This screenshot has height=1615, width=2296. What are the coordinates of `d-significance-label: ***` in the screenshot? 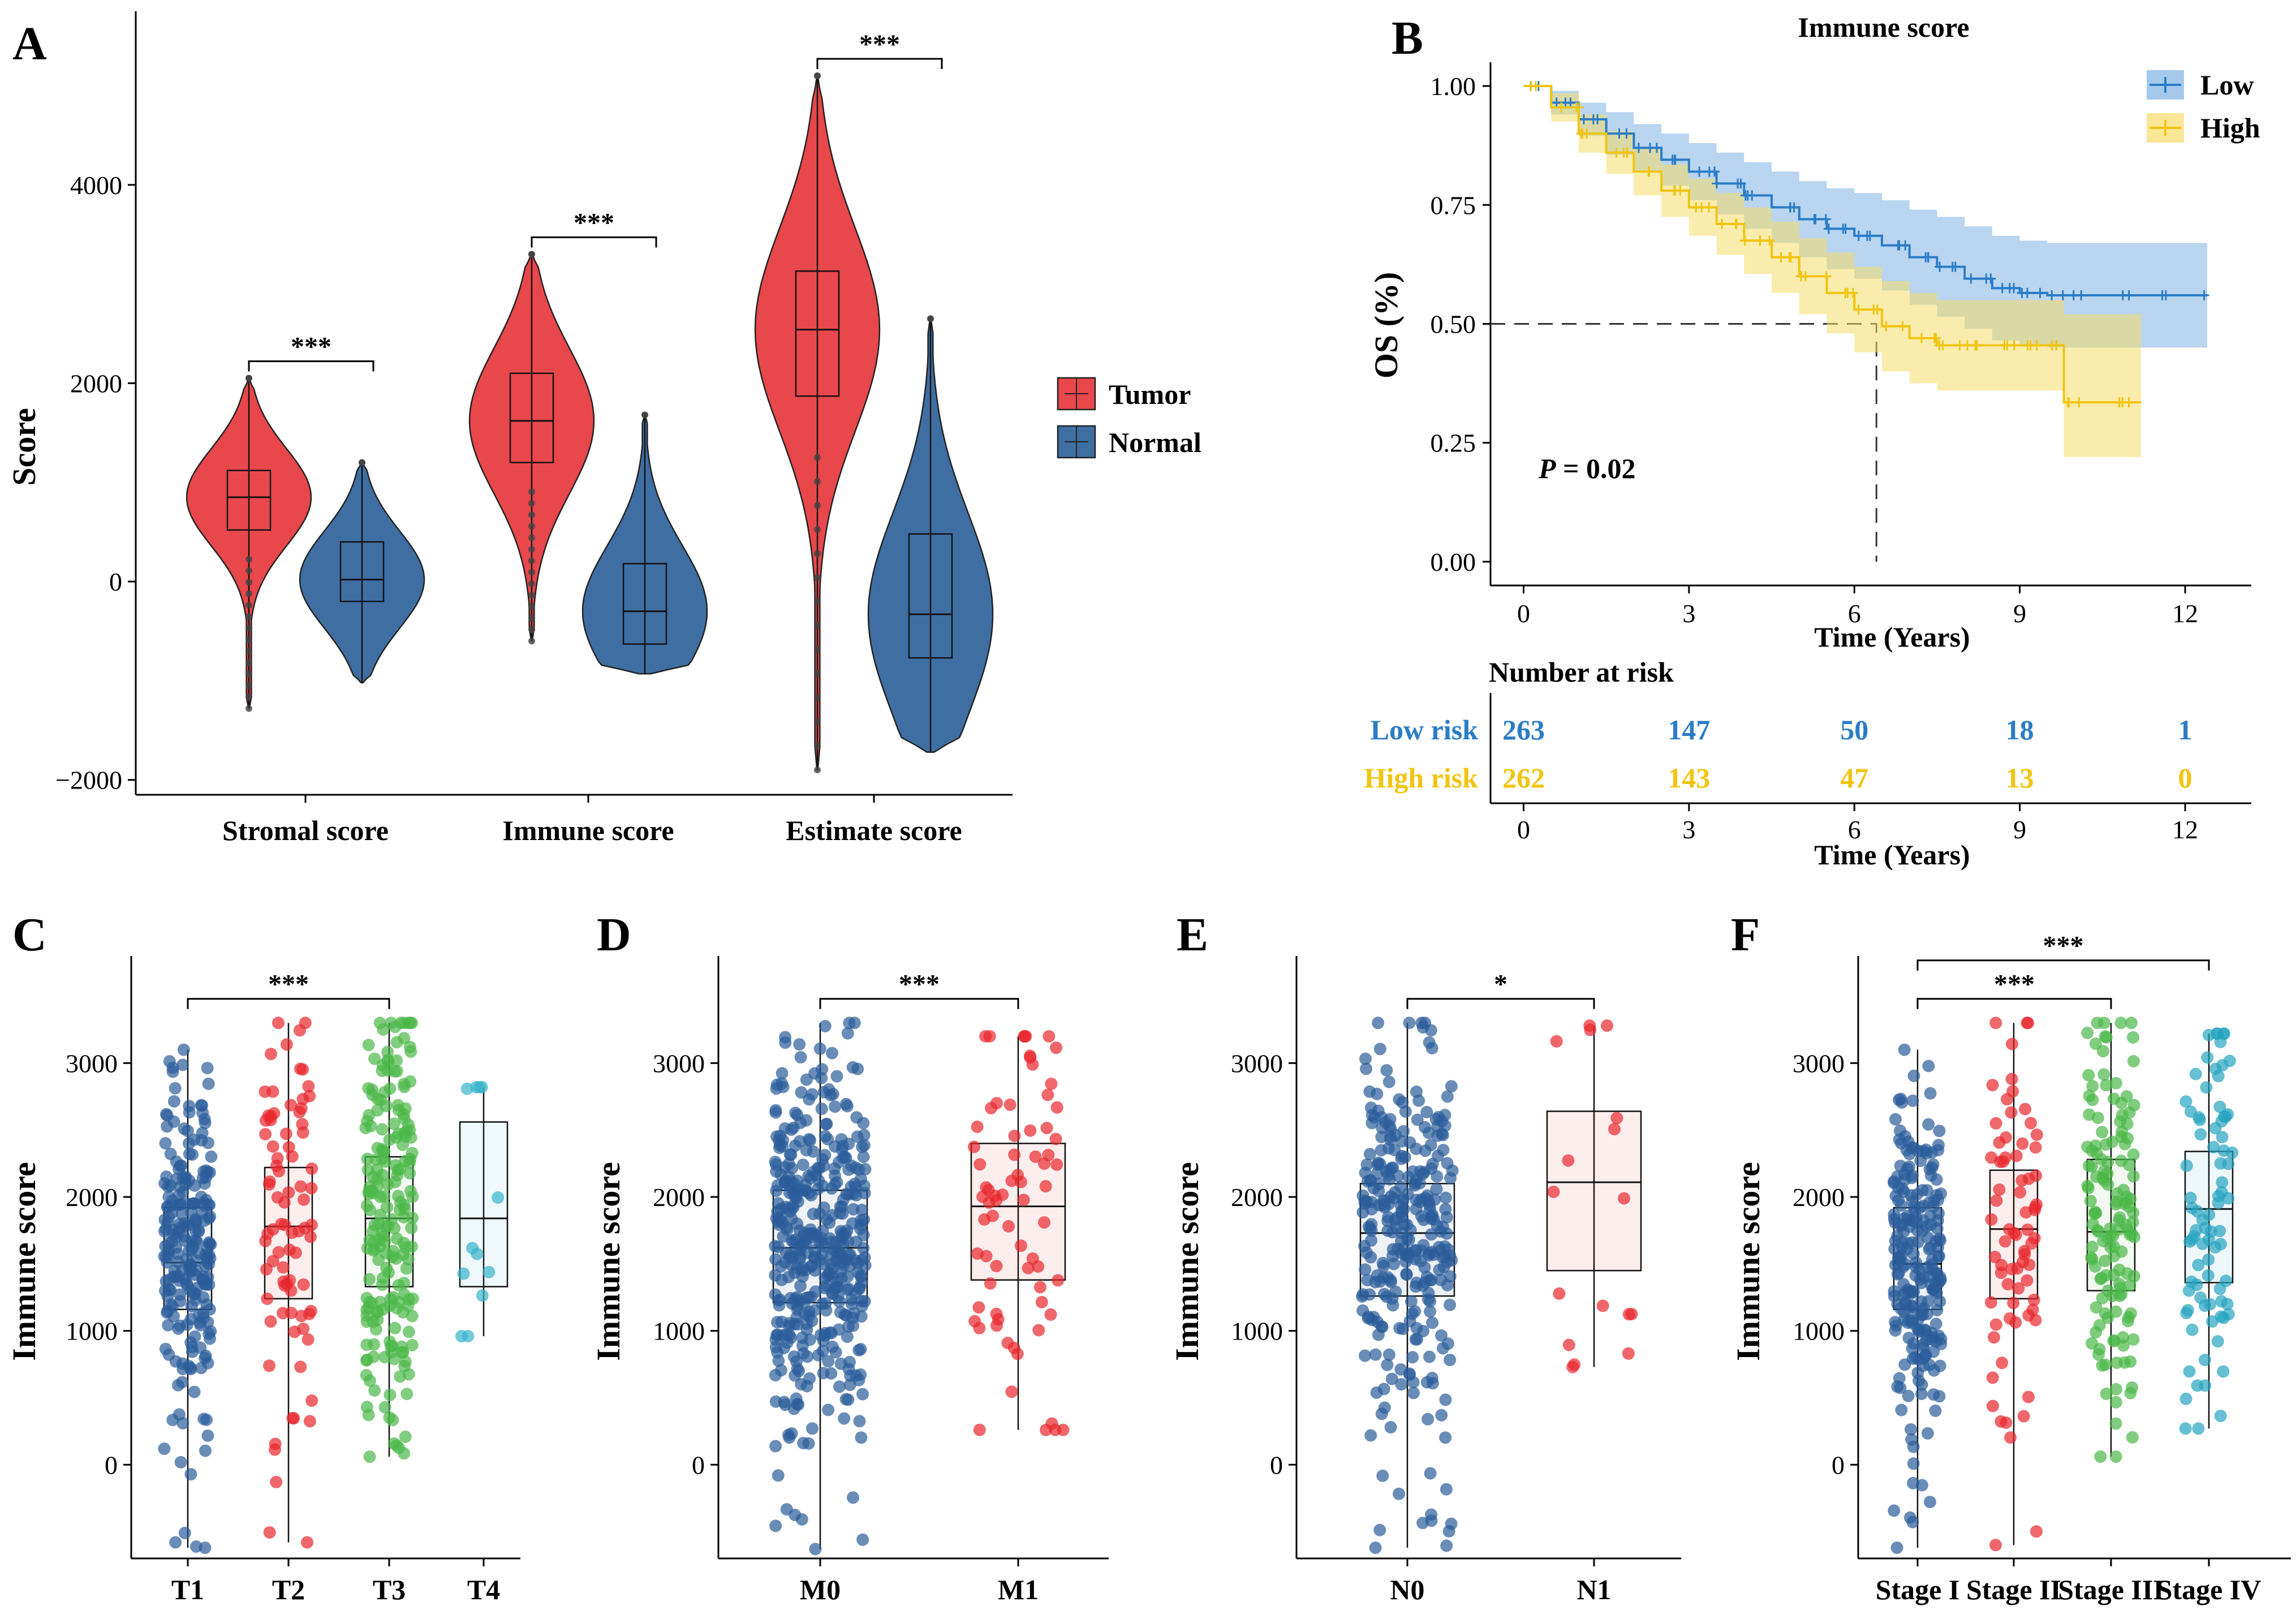 It's located at (919, 985).